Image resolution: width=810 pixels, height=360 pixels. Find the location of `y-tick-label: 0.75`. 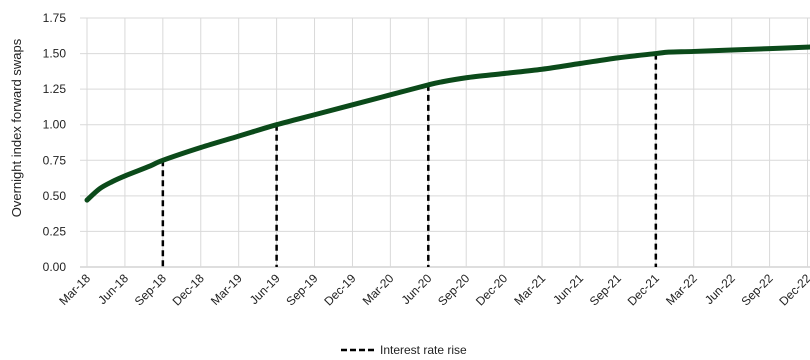

y-tick-label: 0.75 is located at coordinates (55, 160).